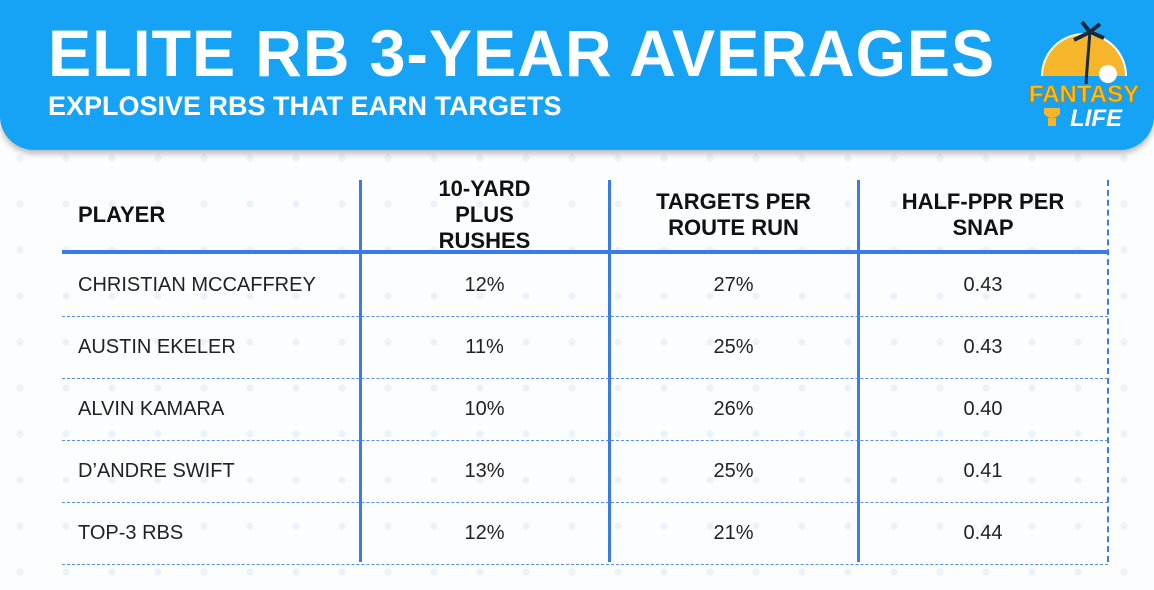 This screenshot has height=590, width=1154. Describe the element at coordinates (733, 532) in the screenshot. I see `stat-cell: 21%` at that location.